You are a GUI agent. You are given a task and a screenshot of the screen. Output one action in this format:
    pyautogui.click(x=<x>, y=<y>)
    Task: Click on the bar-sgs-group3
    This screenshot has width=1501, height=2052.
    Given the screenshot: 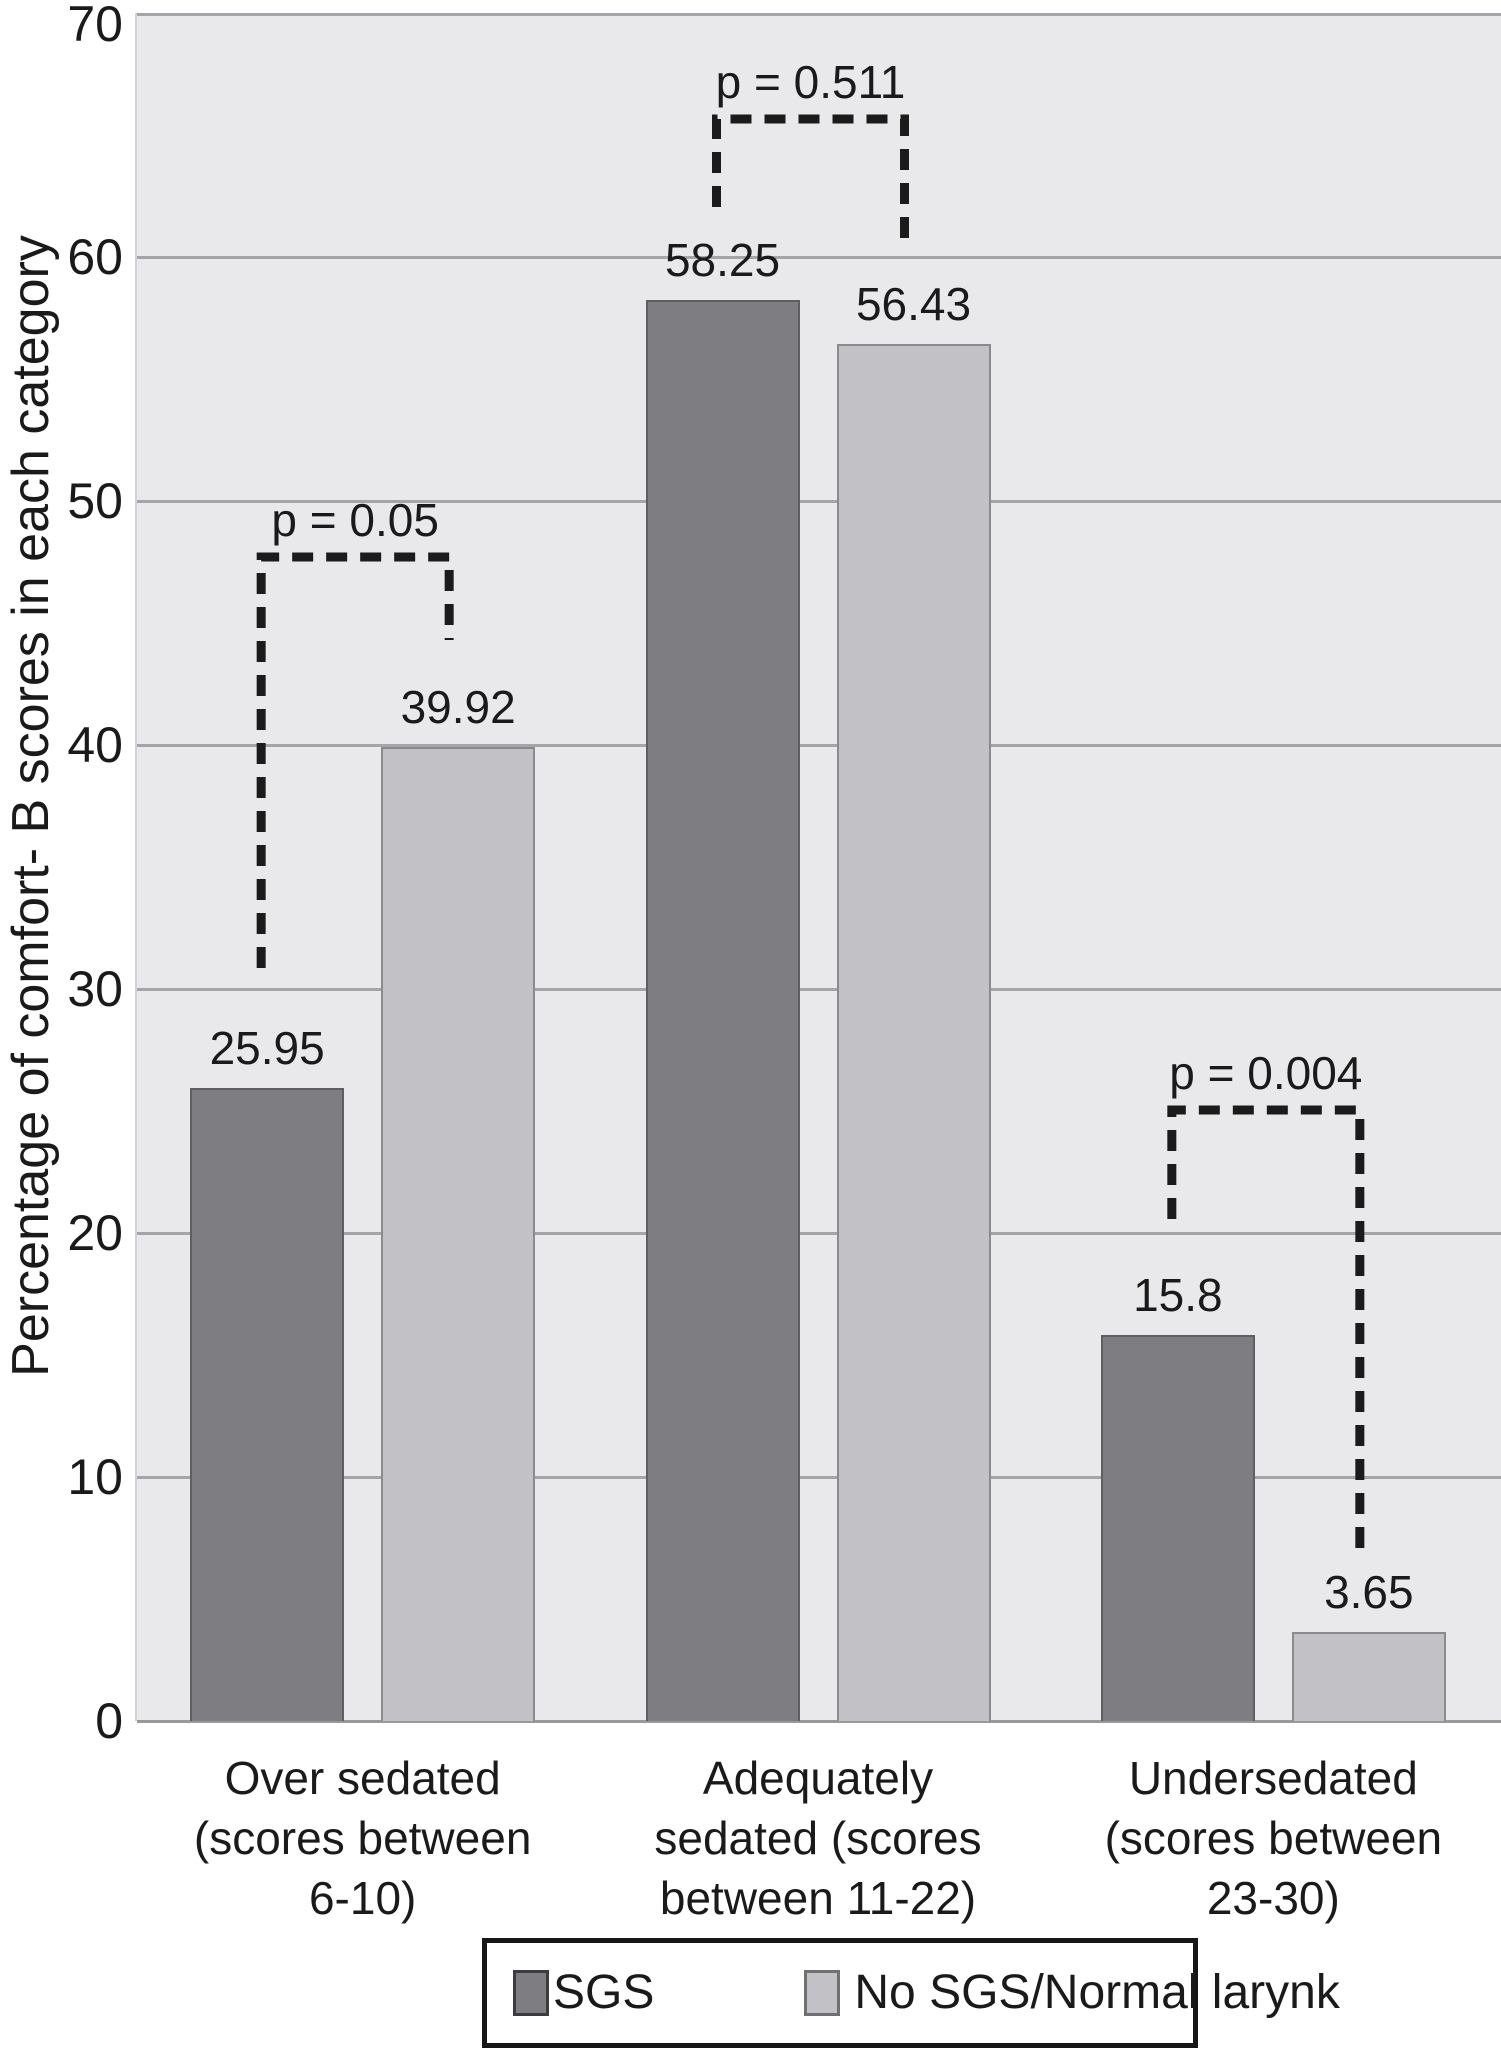 What is the action you would take?
    pyautogui.click(x=1177, y=1528)
    